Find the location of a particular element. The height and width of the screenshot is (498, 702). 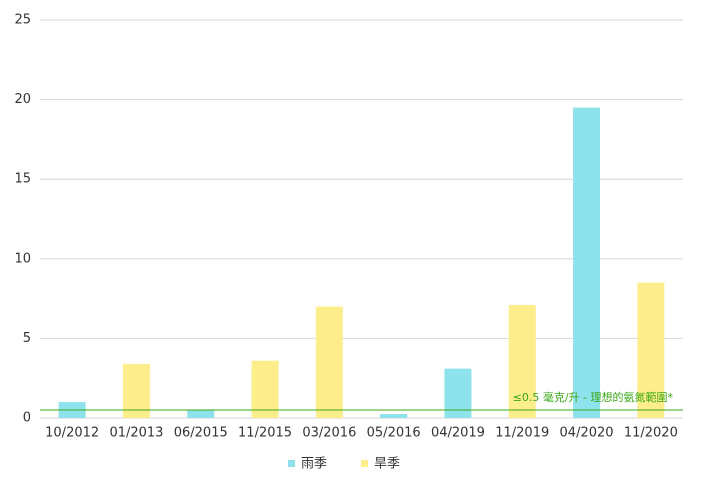

y-tick-label: 25 is located at coordinates (22, 20).